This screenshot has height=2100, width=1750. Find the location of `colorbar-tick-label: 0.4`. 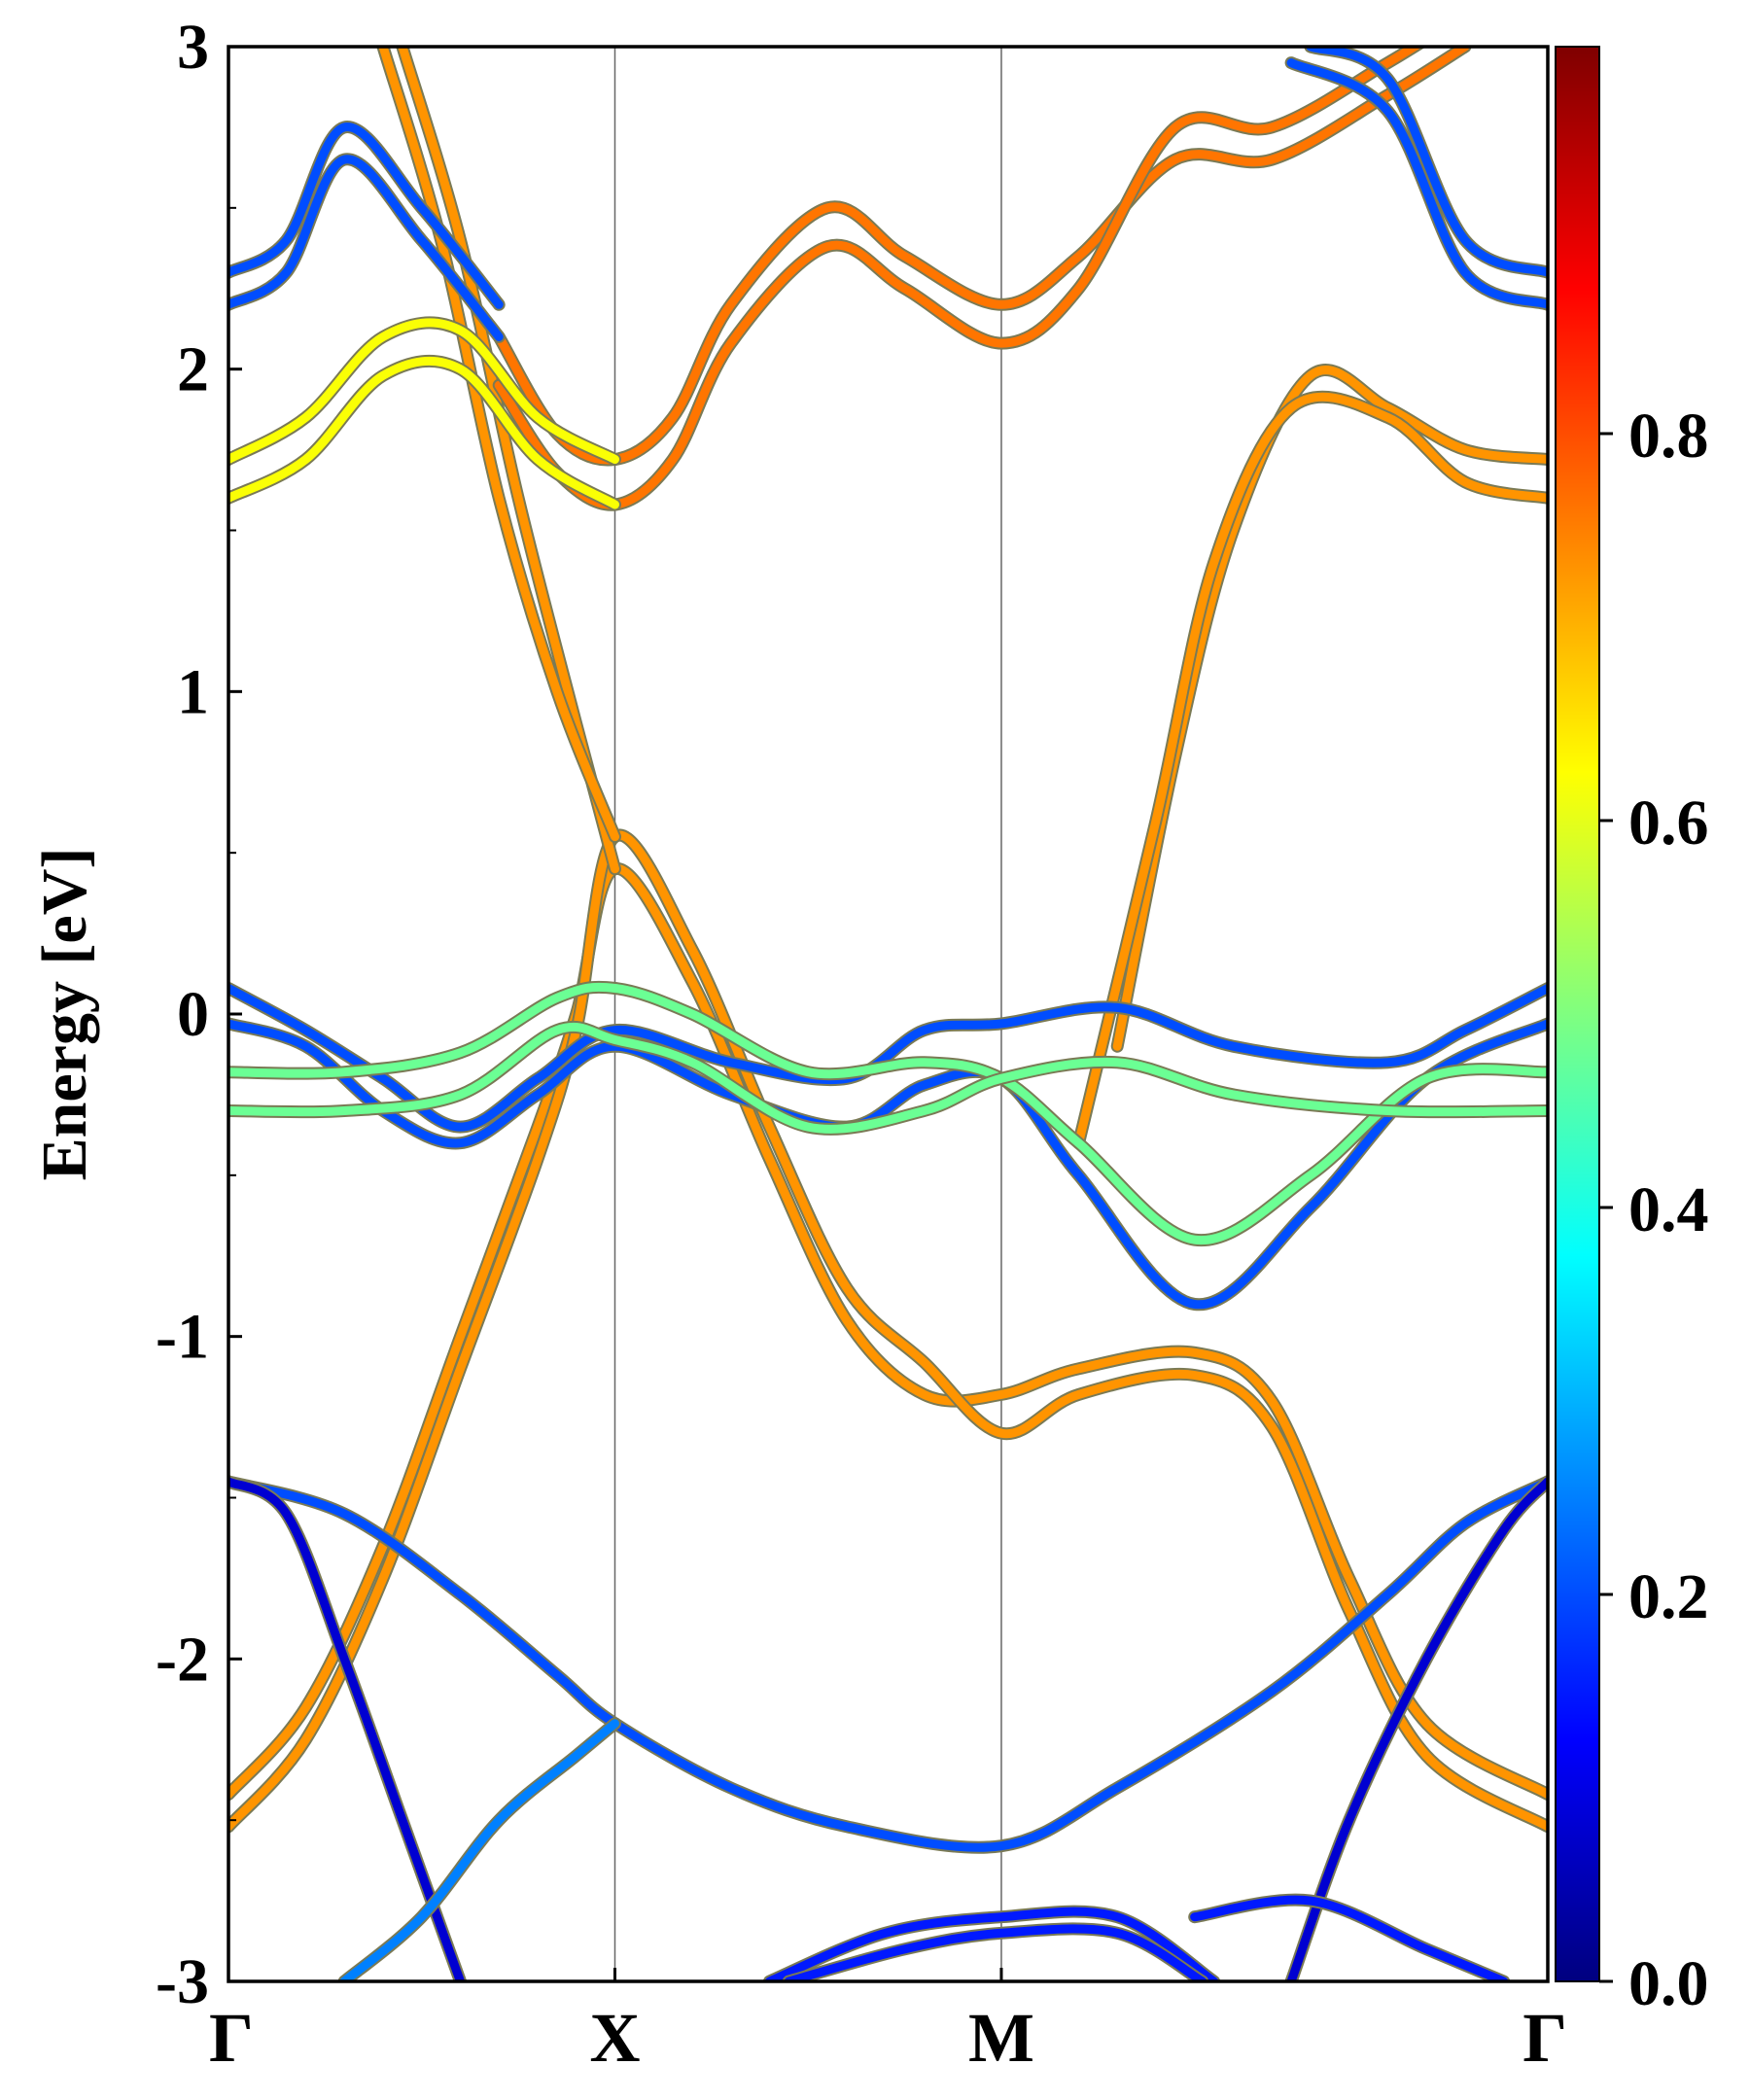

colorbar-tick-label: 0.4 is located at coordinates (1668, 1209).